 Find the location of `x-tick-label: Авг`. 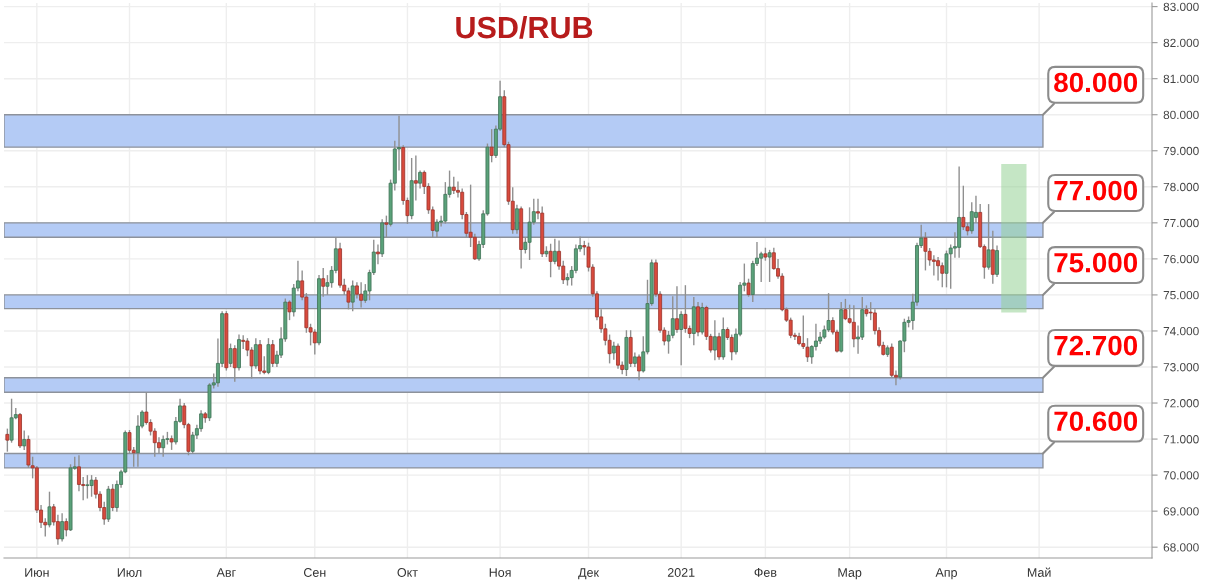

x-tick-label: Авг is located at coordinates (226, 572).